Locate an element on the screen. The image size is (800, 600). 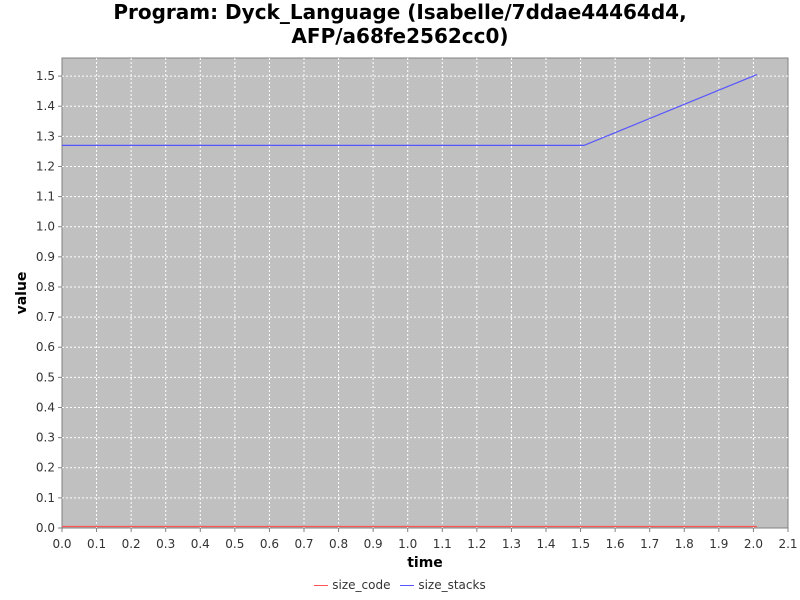
y-tick-label: 1.3 is located at coordinates (45, 136).